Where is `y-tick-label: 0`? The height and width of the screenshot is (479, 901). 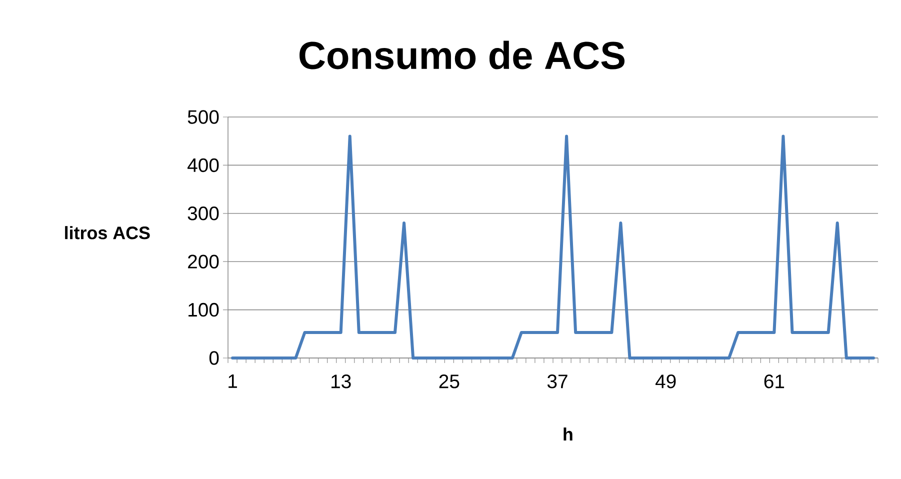 y-tick-label: 0 is located at coordinates (214, 358).